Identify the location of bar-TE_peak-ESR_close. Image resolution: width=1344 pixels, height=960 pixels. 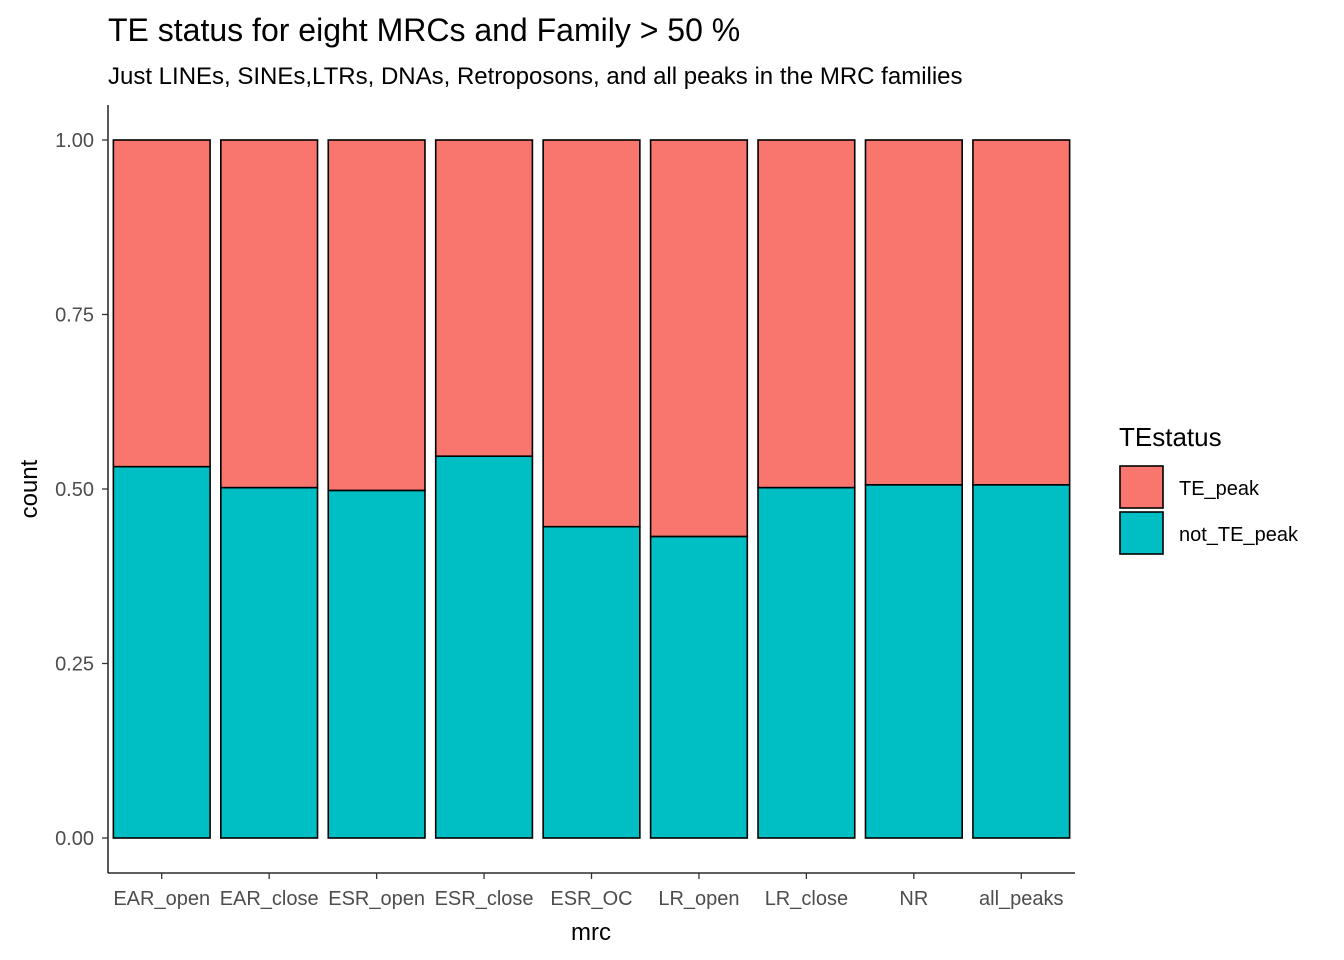
(484, 298).